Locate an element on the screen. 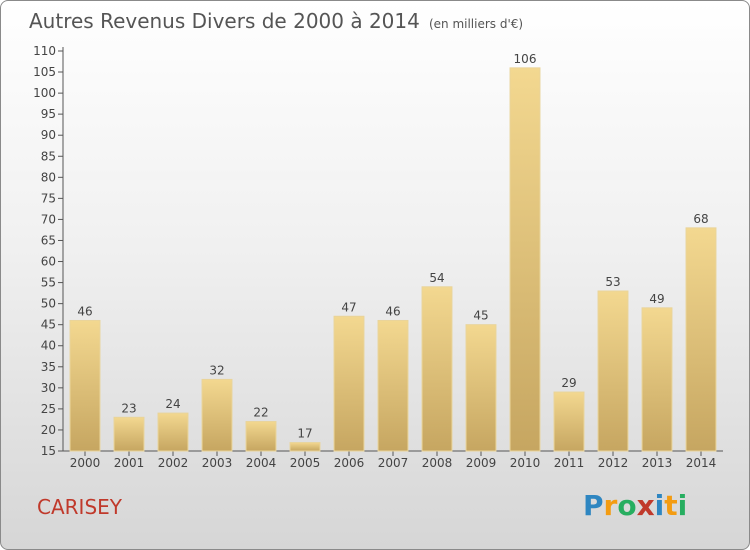 Image resolution: width=750 pixels, height=550 pixels. y-tick-label: 85 is located at coordinates (48, 156).